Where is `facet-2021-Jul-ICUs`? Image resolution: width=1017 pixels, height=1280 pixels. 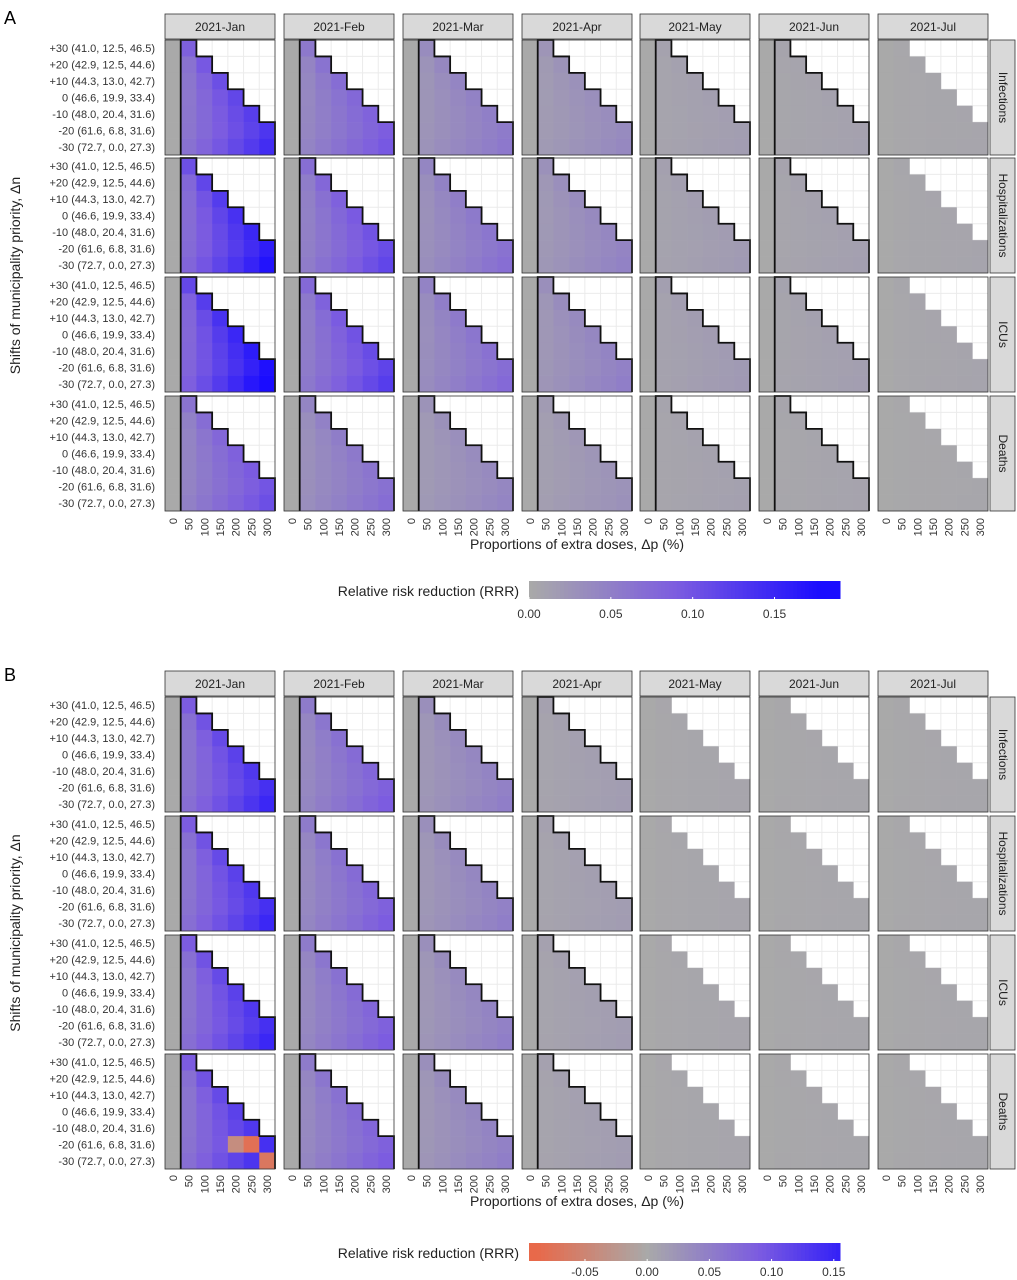
facet-2021-Jul-ICUs is located at coordinates (933, 334).